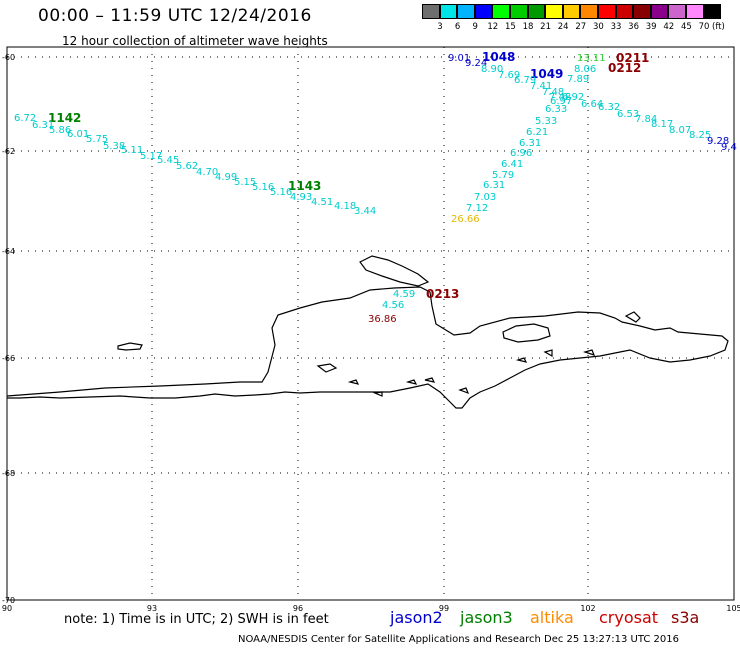 The image size is (740, 650). Describe the element at coordinates (457, 27) in the screenshot. I see `color-scale-tick-label: 6` at that location.